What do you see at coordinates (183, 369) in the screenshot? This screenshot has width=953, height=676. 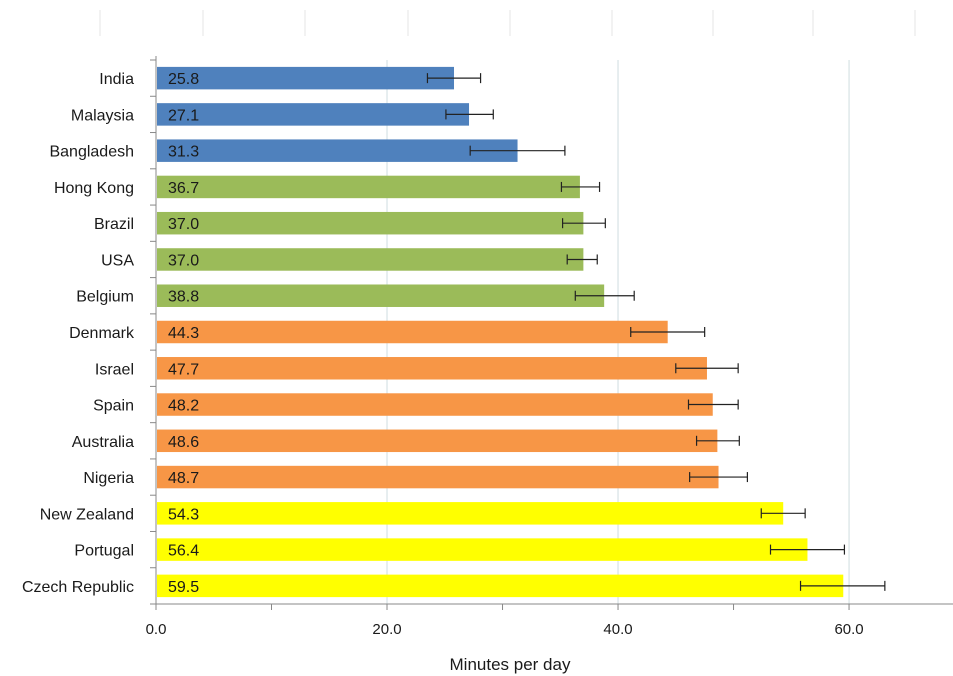 I see `value-label-8: 47.7` at bounding box center [183, 369].